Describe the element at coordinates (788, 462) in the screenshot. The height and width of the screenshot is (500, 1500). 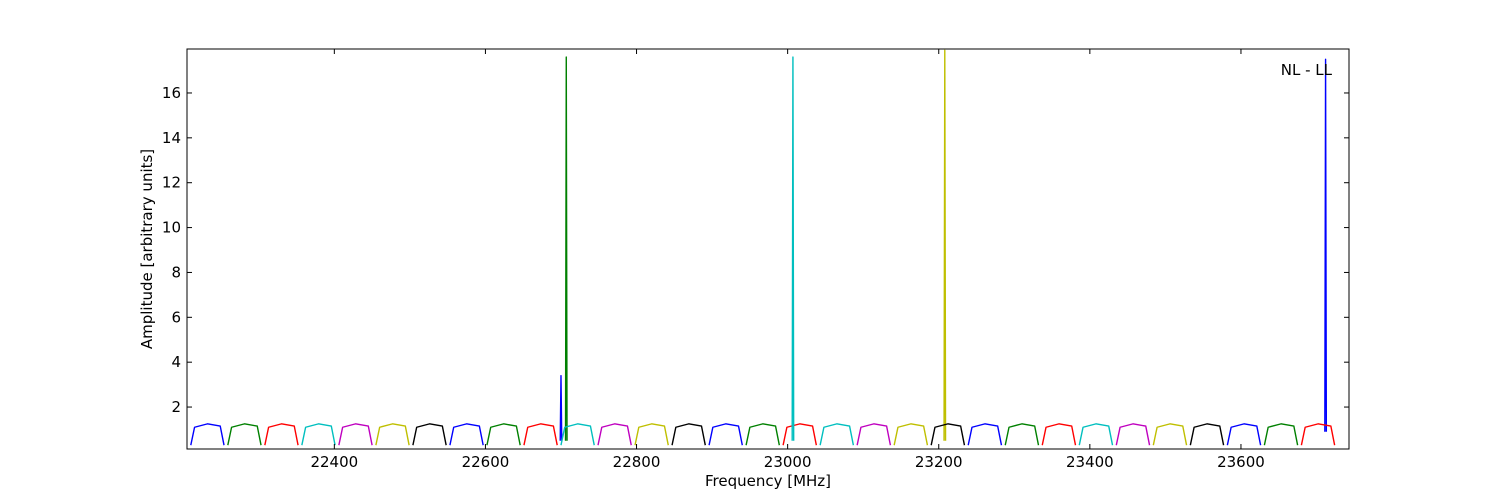
I see `x-tick-label: 23000` at that location.